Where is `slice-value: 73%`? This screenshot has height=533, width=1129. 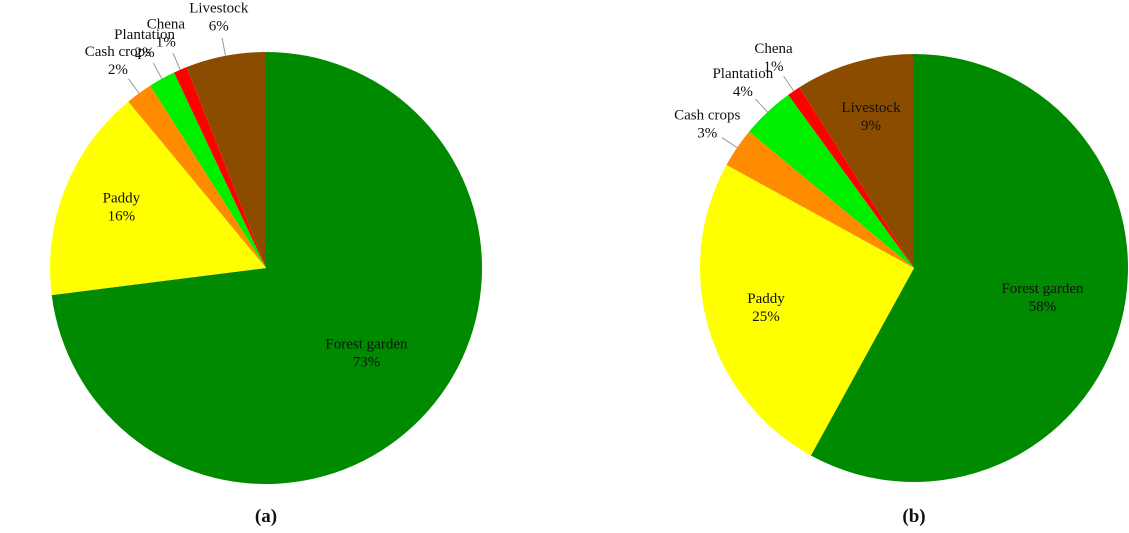
slice-value: 73% is located at coordinates (367, 363).